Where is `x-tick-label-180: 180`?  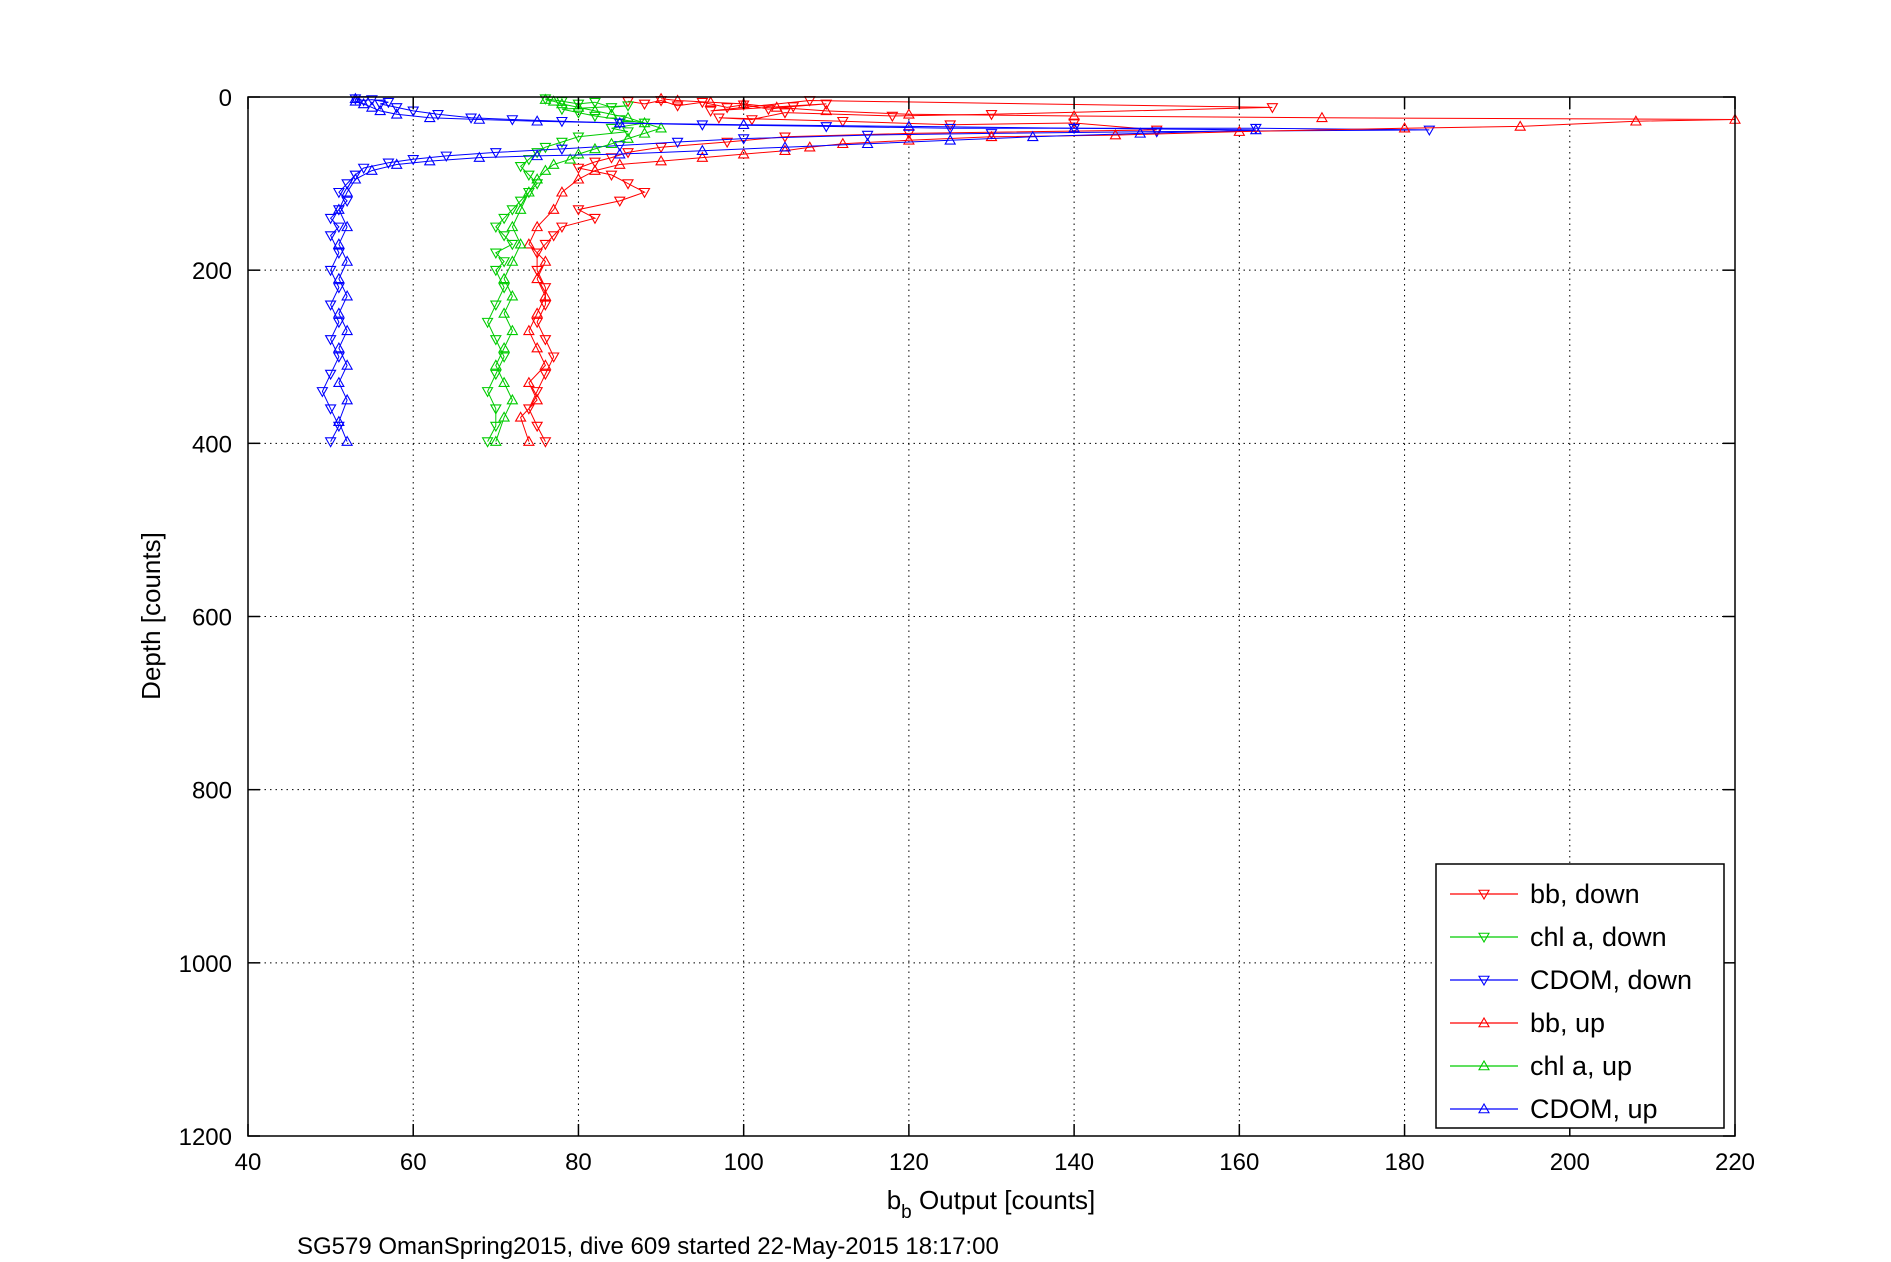
x-tick-label-180: 180 is located at coordinates (1405, 1162).